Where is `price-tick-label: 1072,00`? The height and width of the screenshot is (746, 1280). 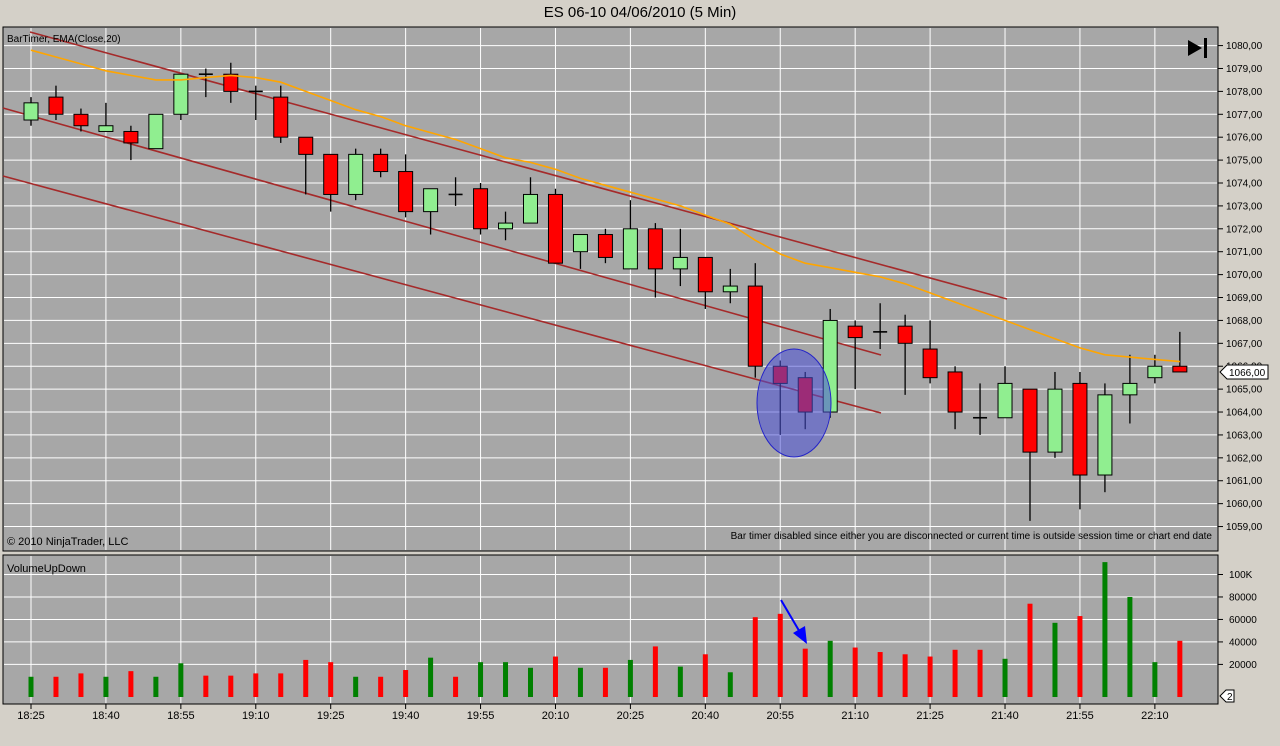
price-tick-label: 1072,00 is located at coordinates (1244, 229).